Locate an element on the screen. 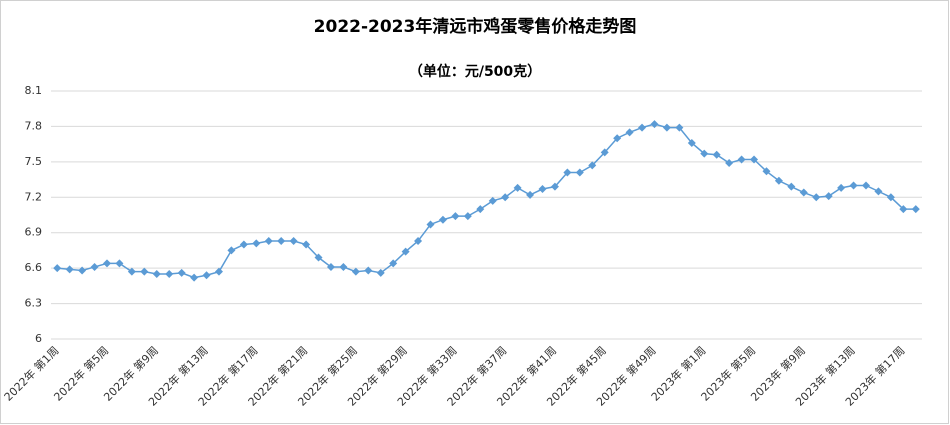 The image size is (950, 425). y-tick-label: 7.8 is located at coordinates (34, 125).